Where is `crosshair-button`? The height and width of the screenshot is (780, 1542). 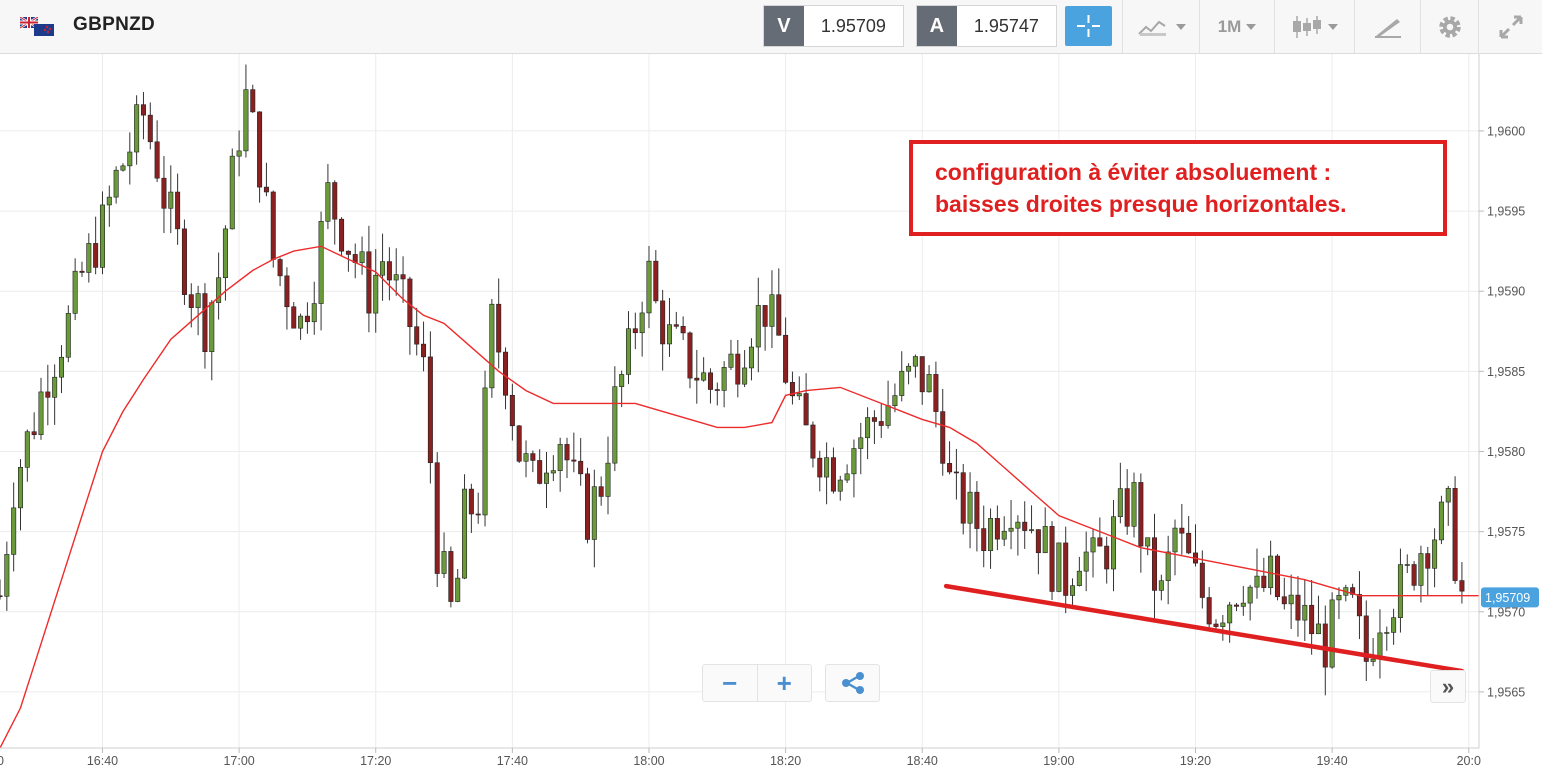 crosshair-button is located at coordinates (1088, 26).